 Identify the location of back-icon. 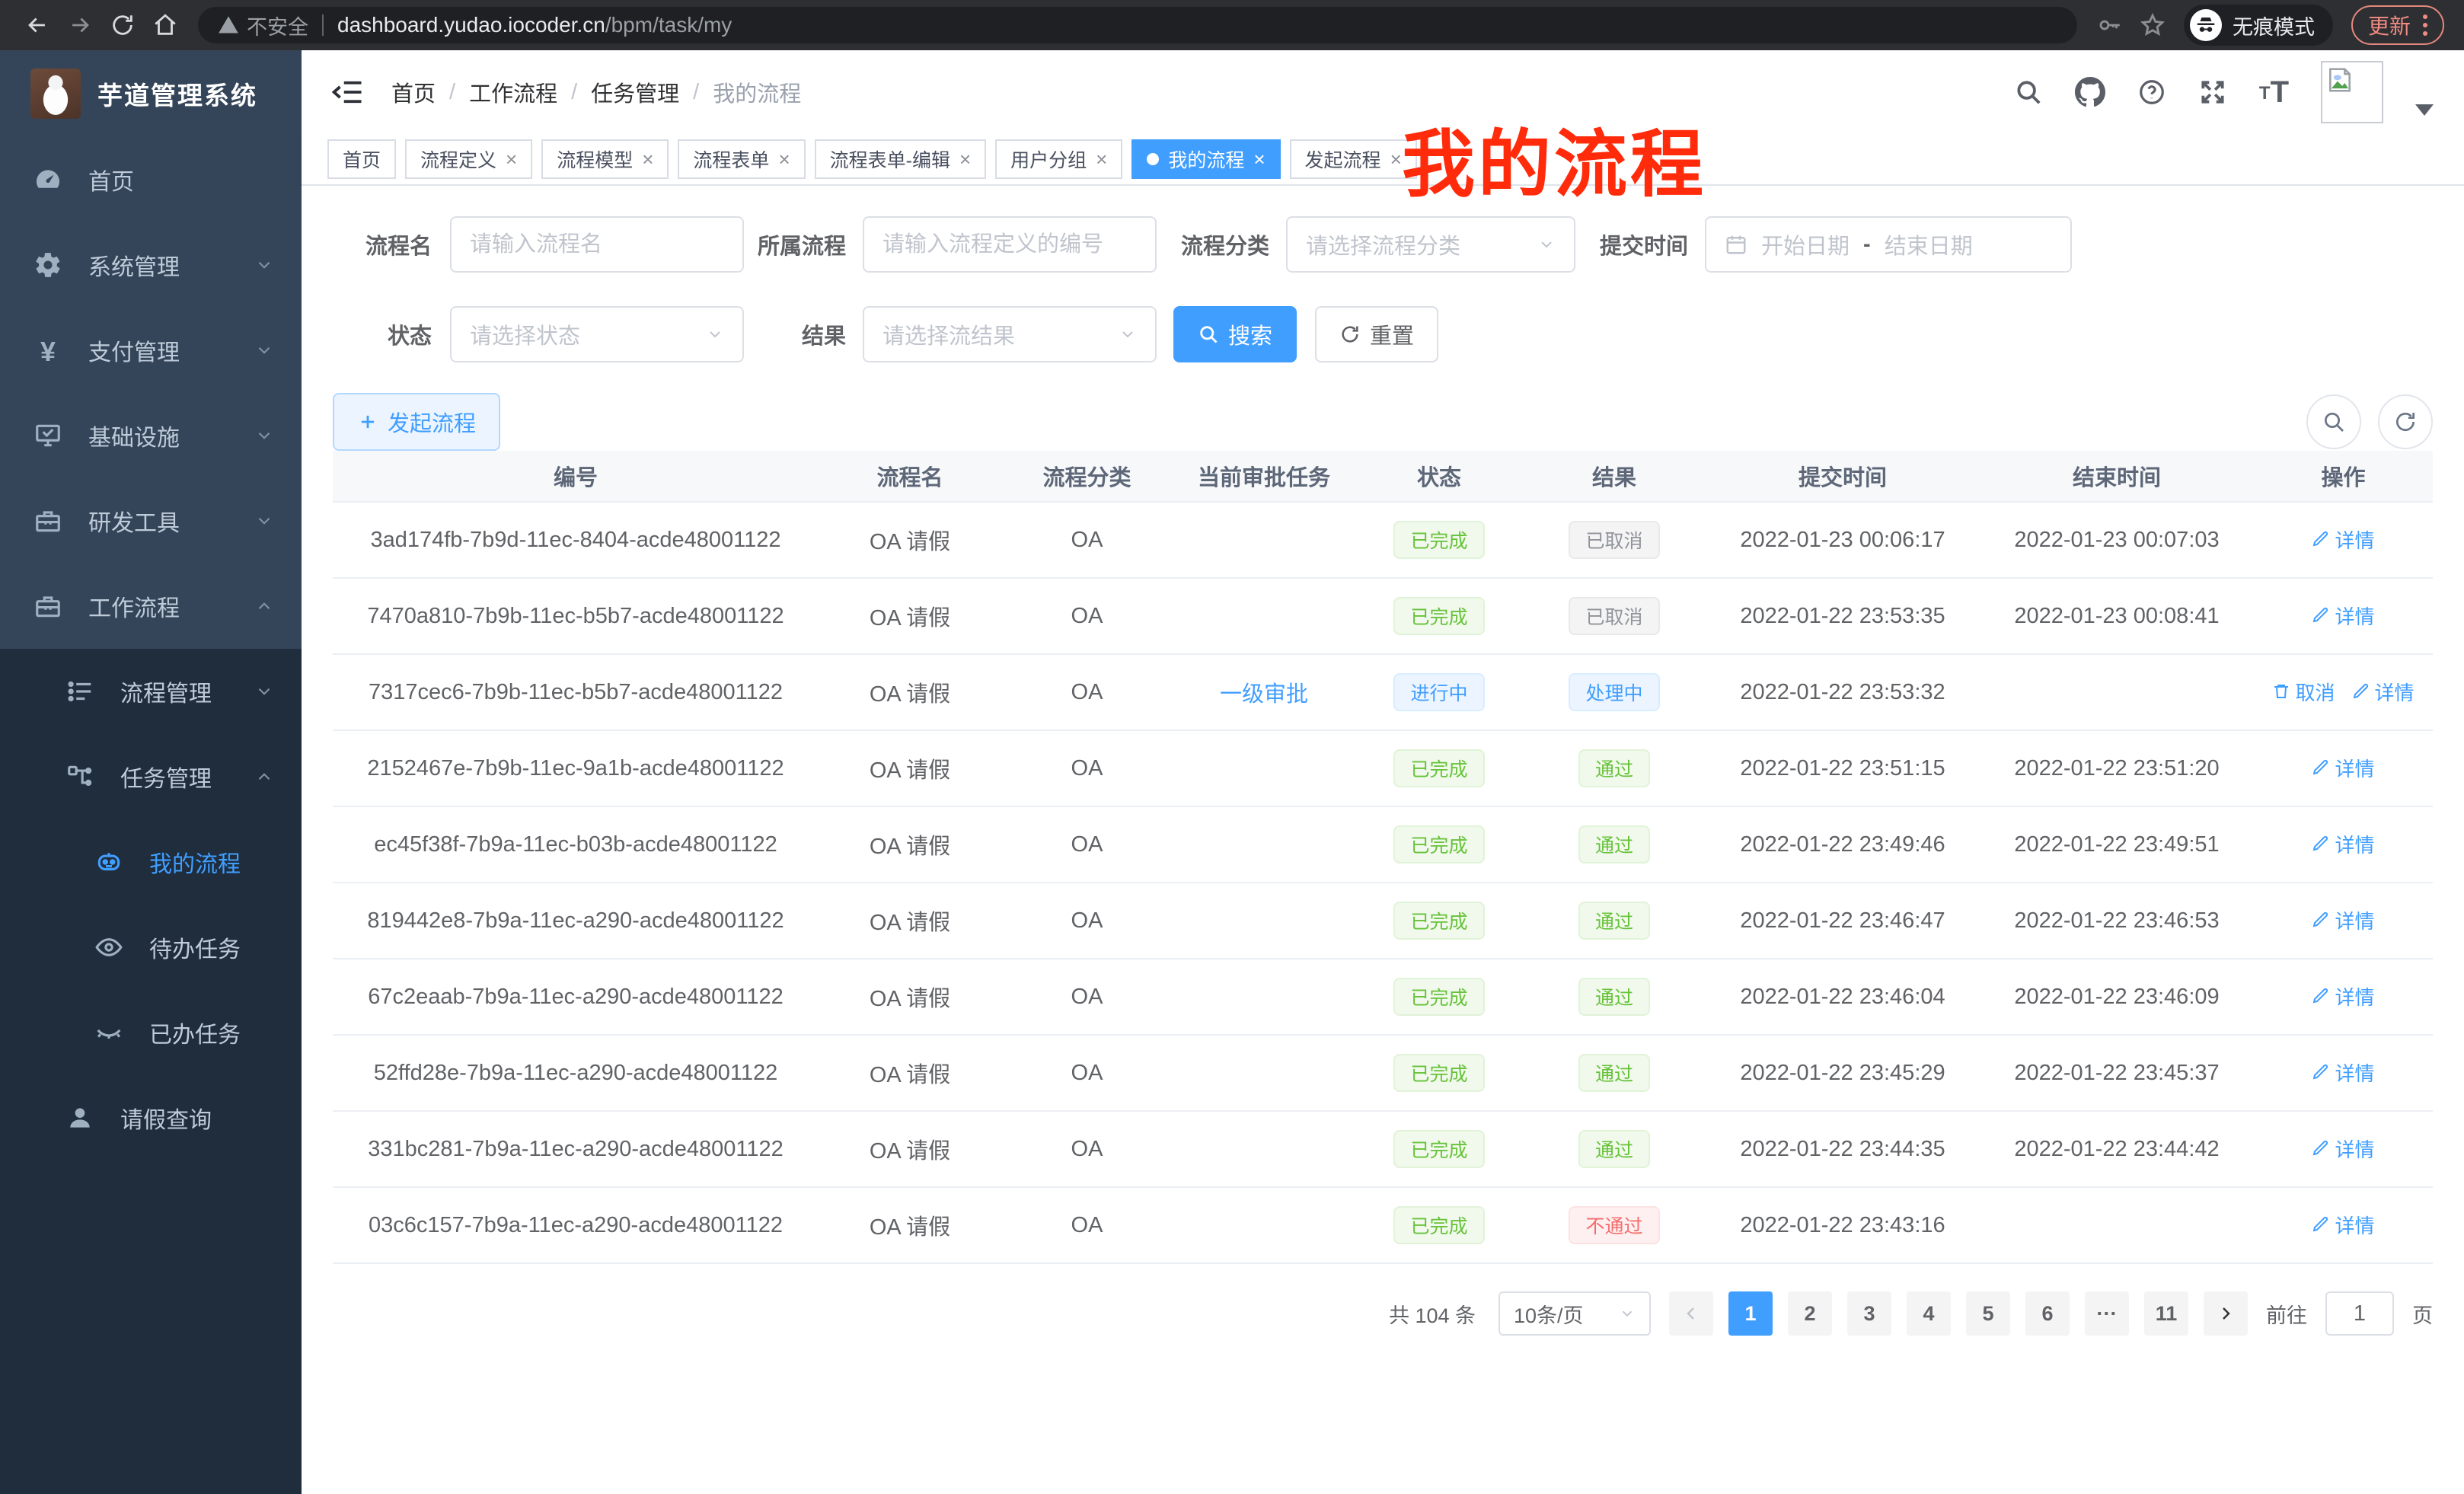
(37, 25).